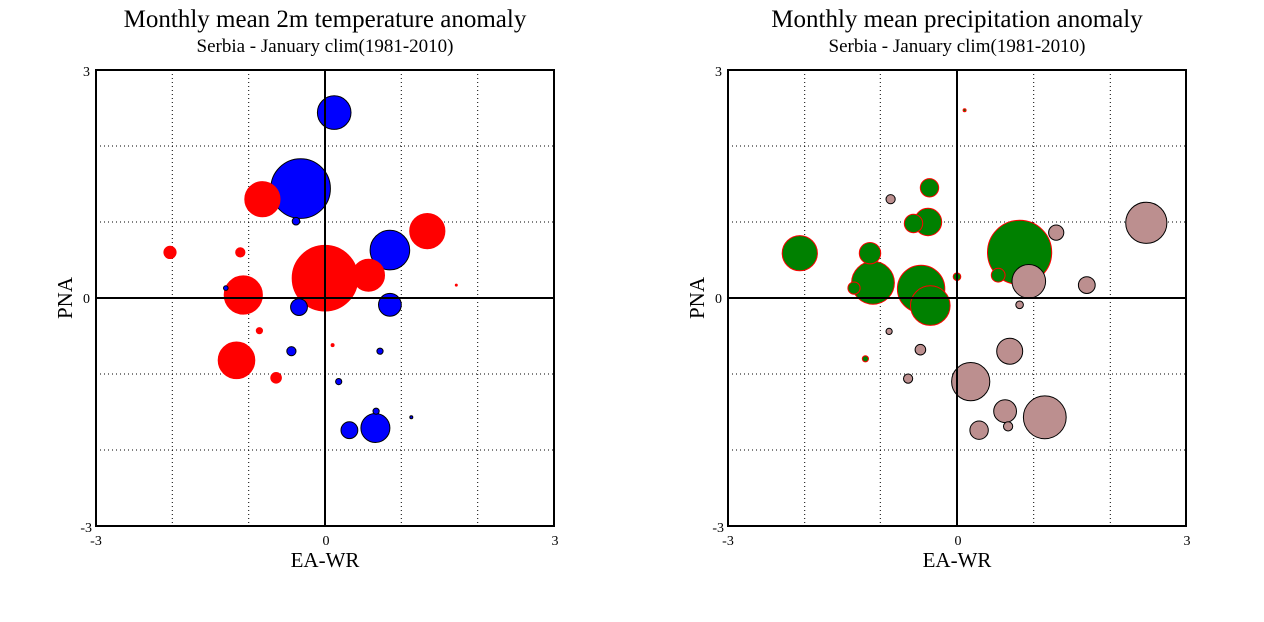  I want to click on bubble-series, so click(310, 269).